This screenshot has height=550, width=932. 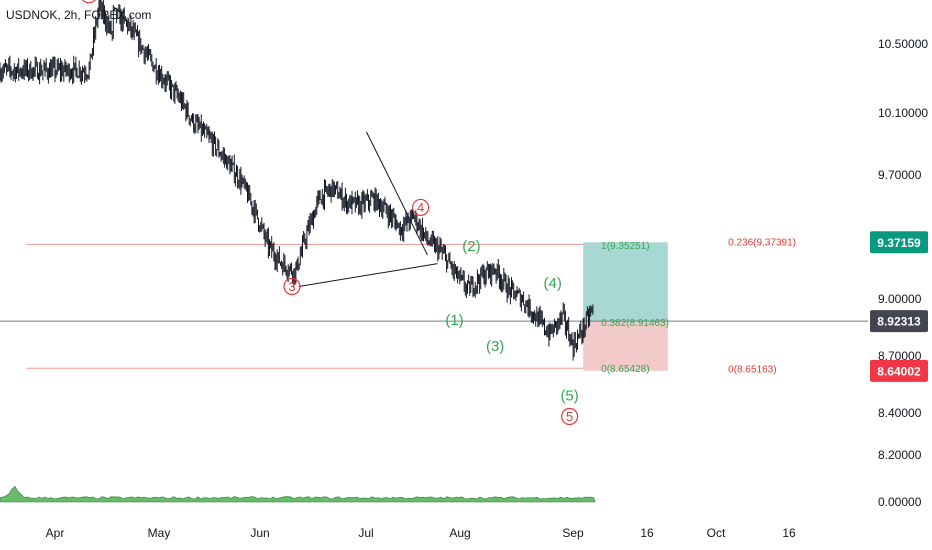 What do you see at coordinates (900, 356) in the screenshot?
I see `y-tick-label: 8.70000` at bounding box center [900, 356].